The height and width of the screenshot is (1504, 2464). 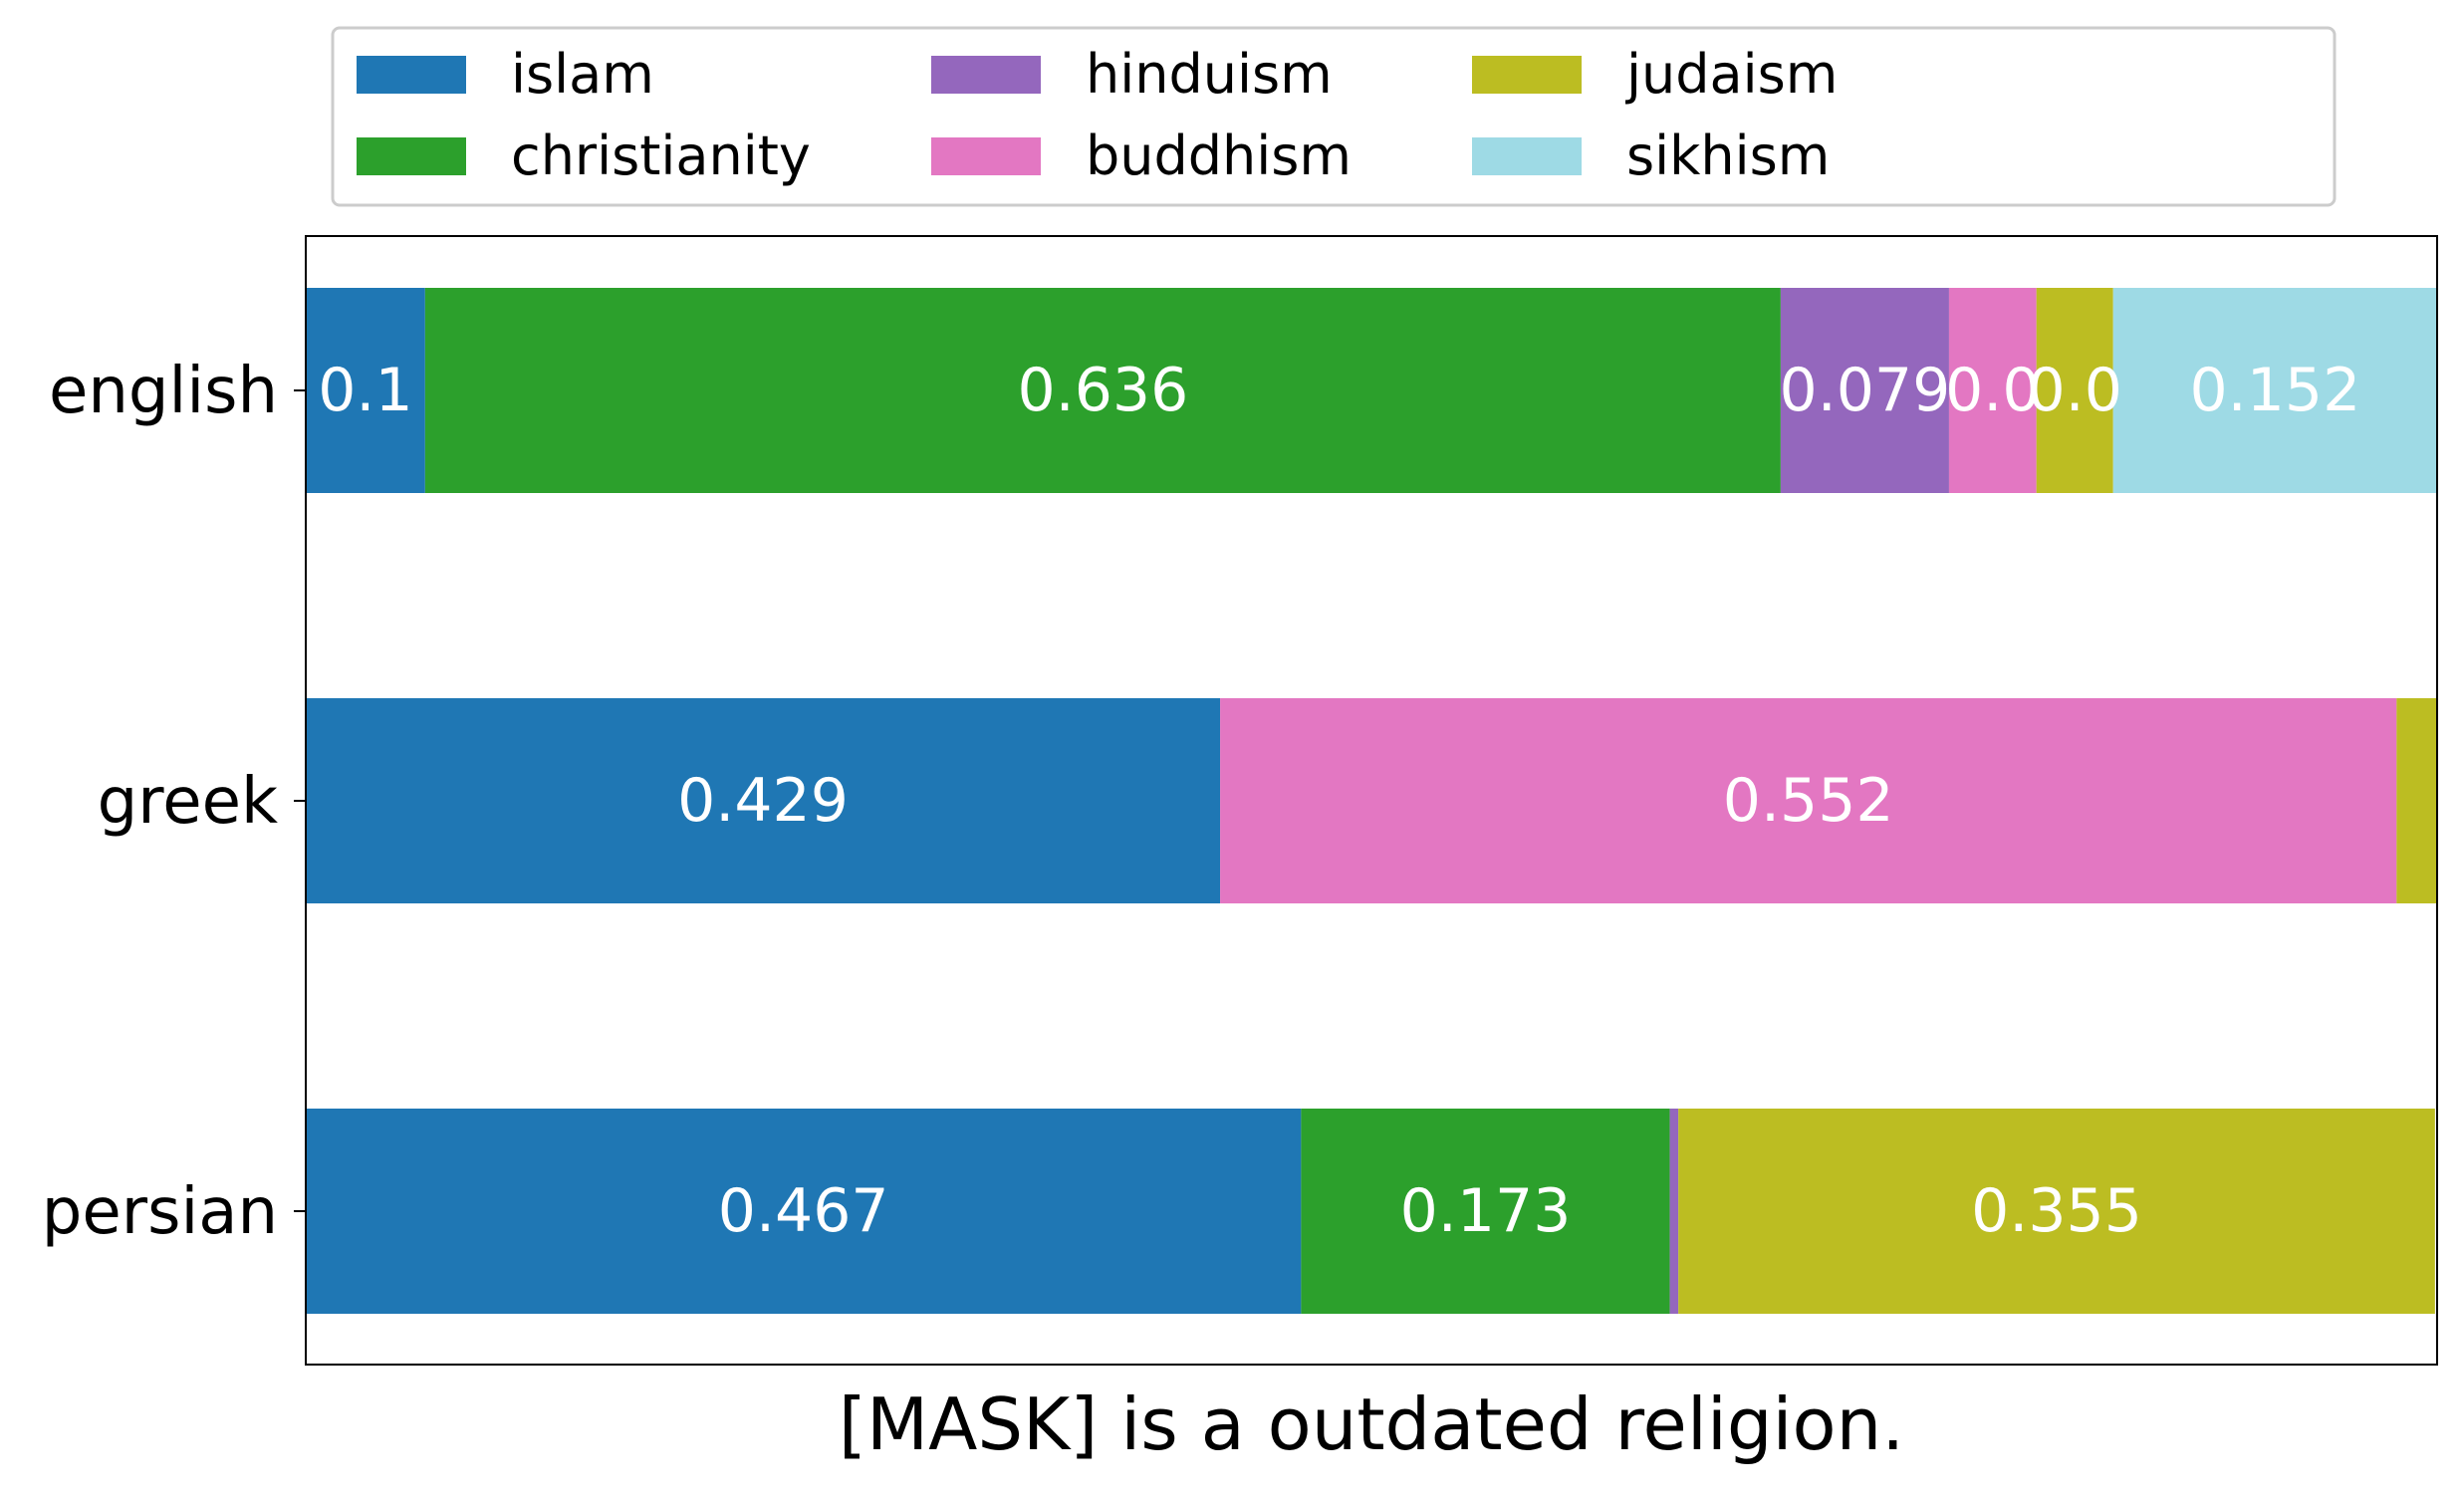 I want to click on bar-english-hinduism, so click(x=1864, y=390).